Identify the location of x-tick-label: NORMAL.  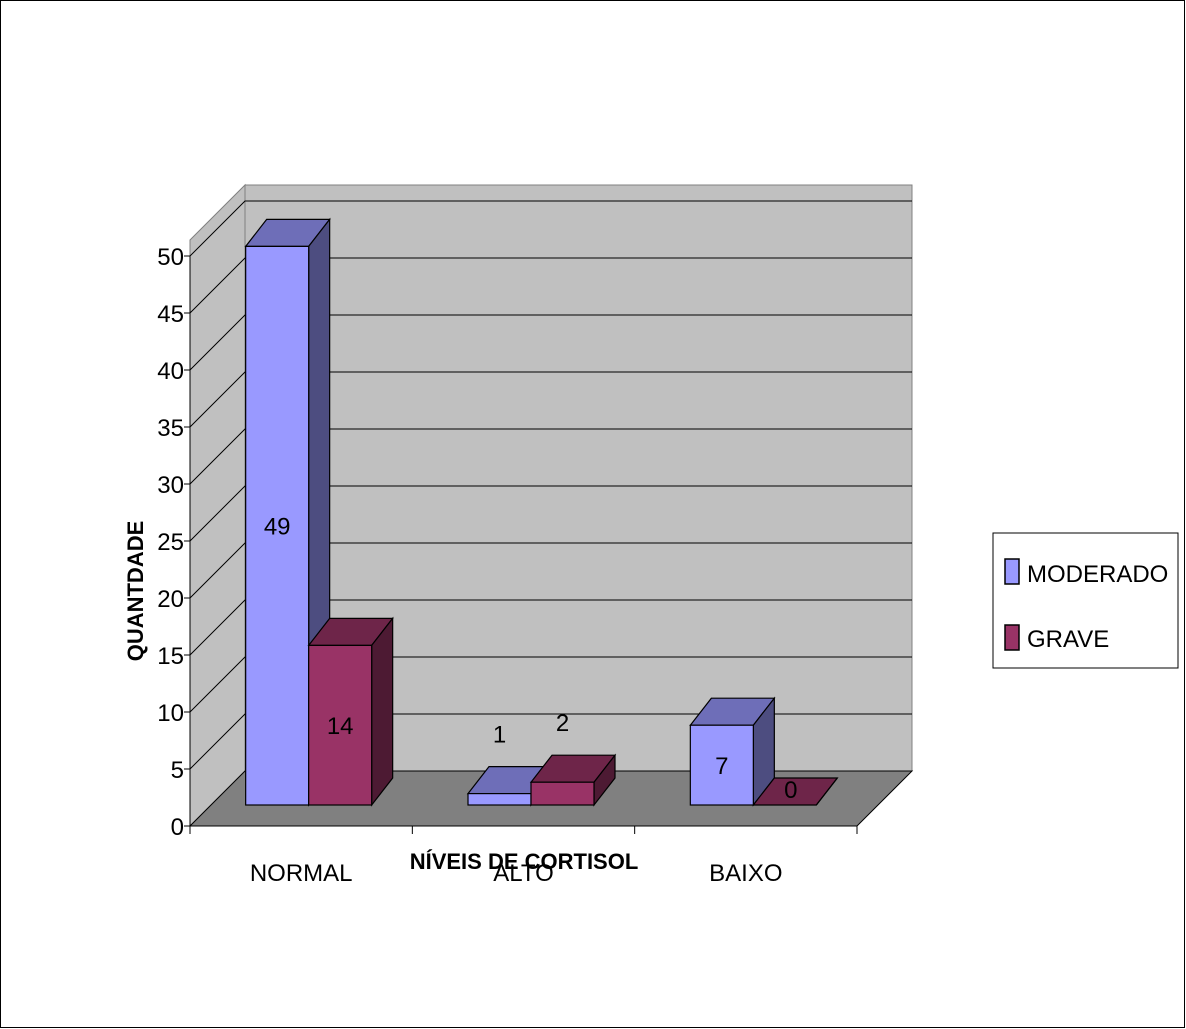
(301, 873).